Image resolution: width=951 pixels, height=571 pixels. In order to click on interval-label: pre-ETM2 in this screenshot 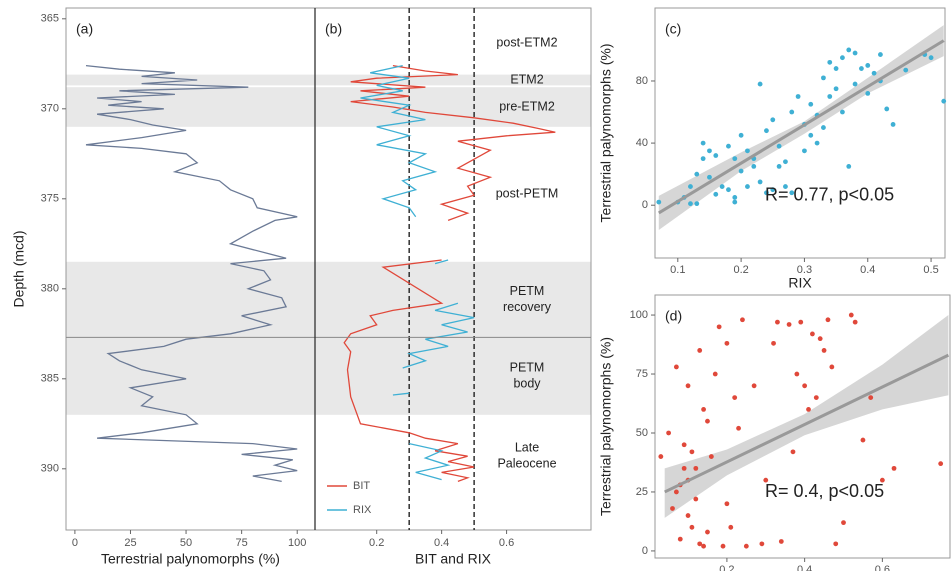, I will do `click(527, 106)`.